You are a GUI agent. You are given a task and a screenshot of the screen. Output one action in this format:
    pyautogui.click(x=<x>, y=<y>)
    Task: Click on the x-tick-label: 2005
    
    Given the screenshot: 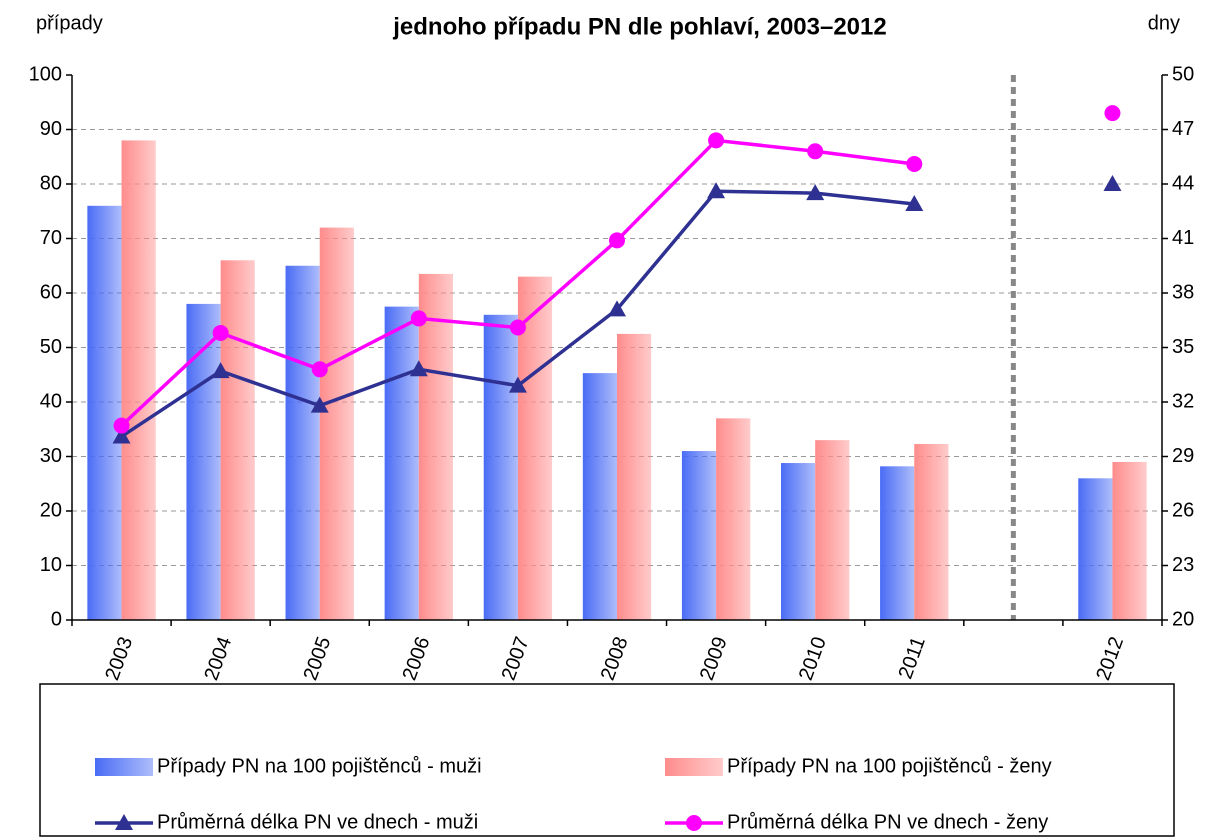 What is the action you would take?
    pyautogui.click(x=317, y=658)
    